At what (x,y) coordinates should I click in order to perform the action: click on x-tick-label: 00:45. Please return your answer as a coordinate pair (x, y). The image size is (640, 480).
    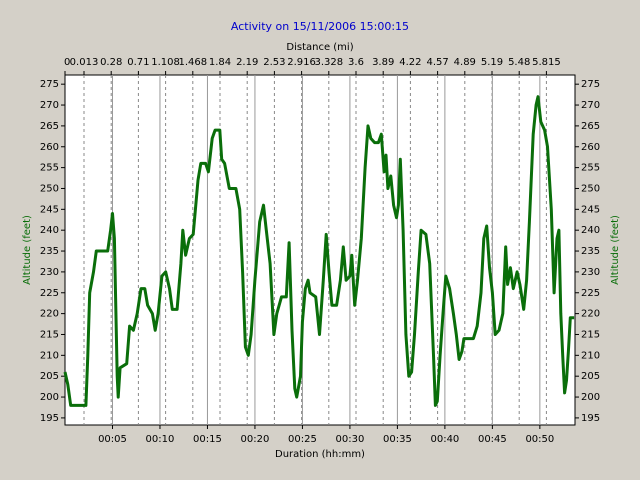
    Looking at the image, I should click on (492, 439).